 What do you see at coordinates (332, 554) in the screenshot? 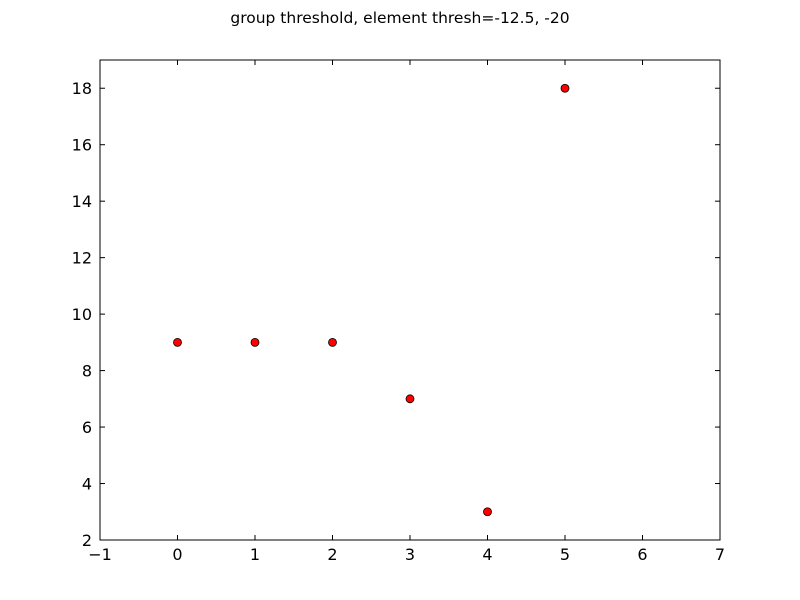
I see `x-tick-label: 2` at bounding box center [332, 554].